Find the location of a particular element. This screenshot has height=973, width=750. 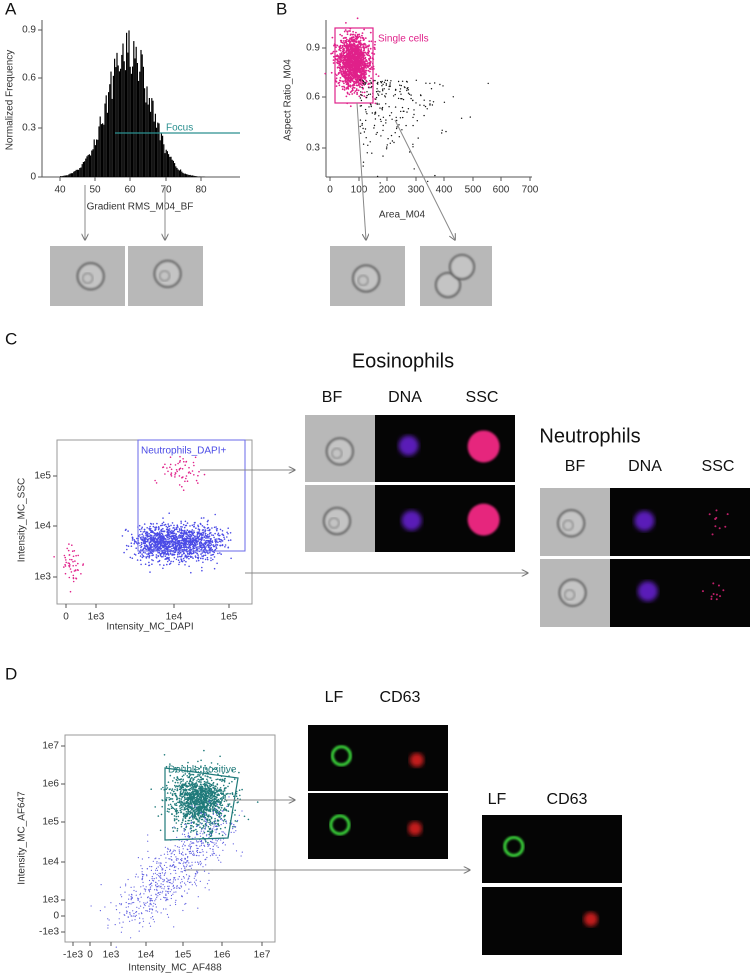

panel-label: C is located at coordinates (11, 338).